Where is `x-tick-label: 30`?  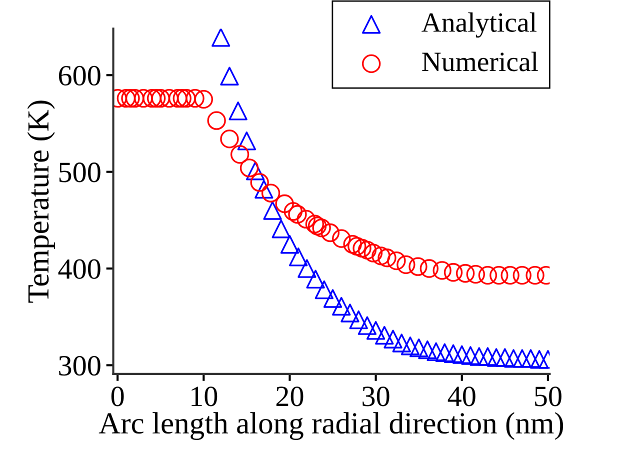 x-tick-label: 30 is located at coordinates (376, 396).